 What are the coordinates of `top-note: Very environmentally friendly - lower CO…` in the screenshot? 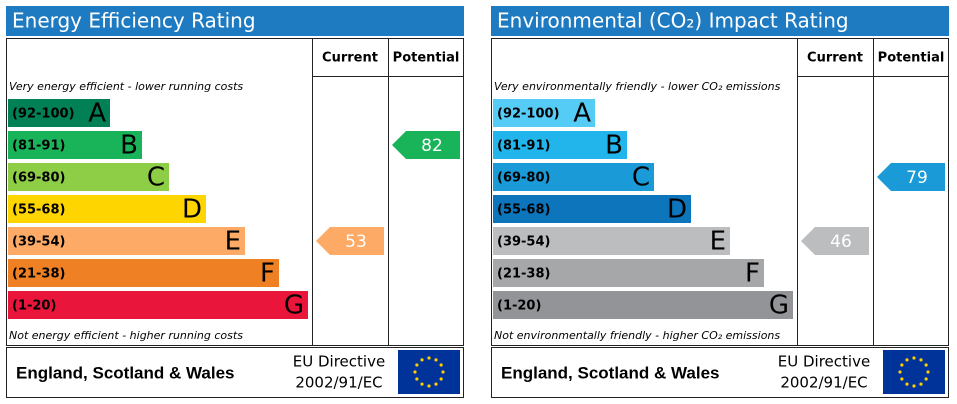 It's located at (637, 86).